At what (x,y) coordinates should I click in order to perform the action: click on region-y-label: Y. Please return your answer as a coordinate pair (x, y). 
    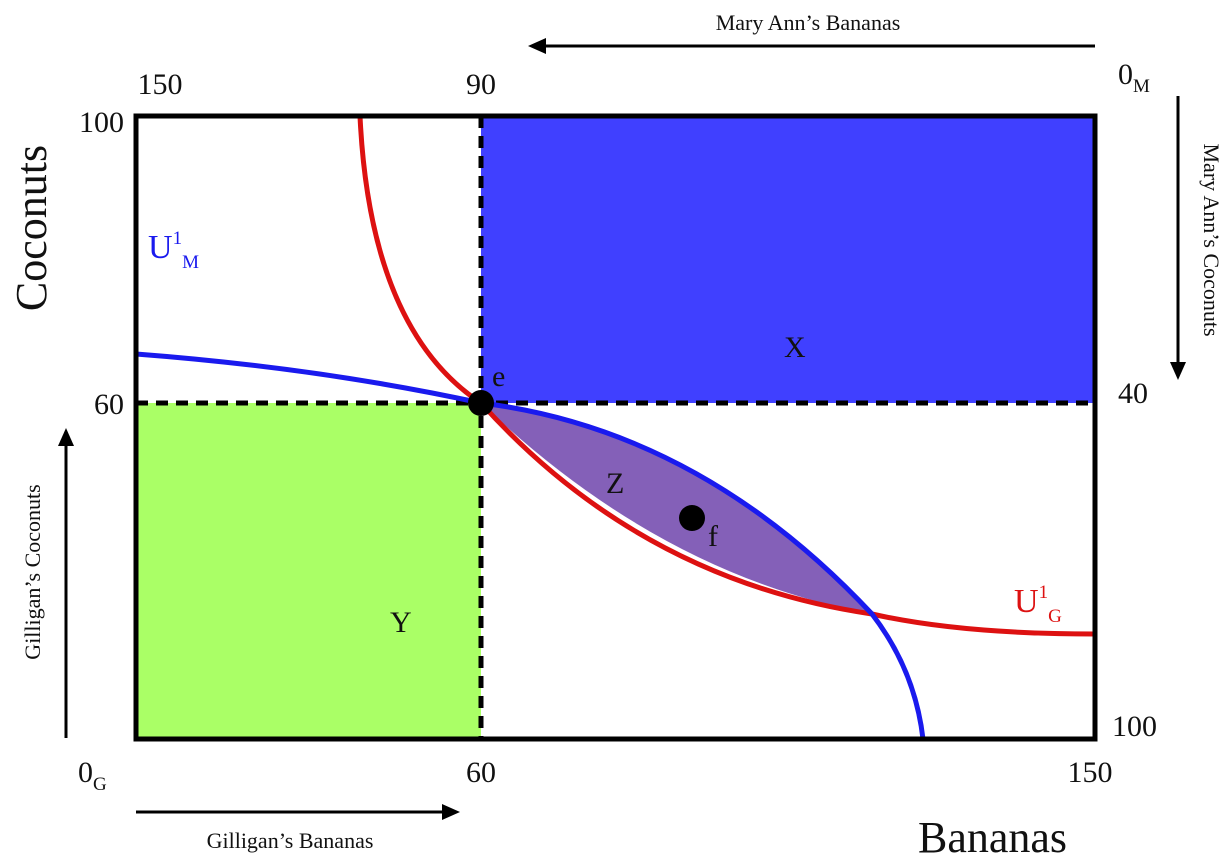
    Looking at the image, I should click on (401, 622).